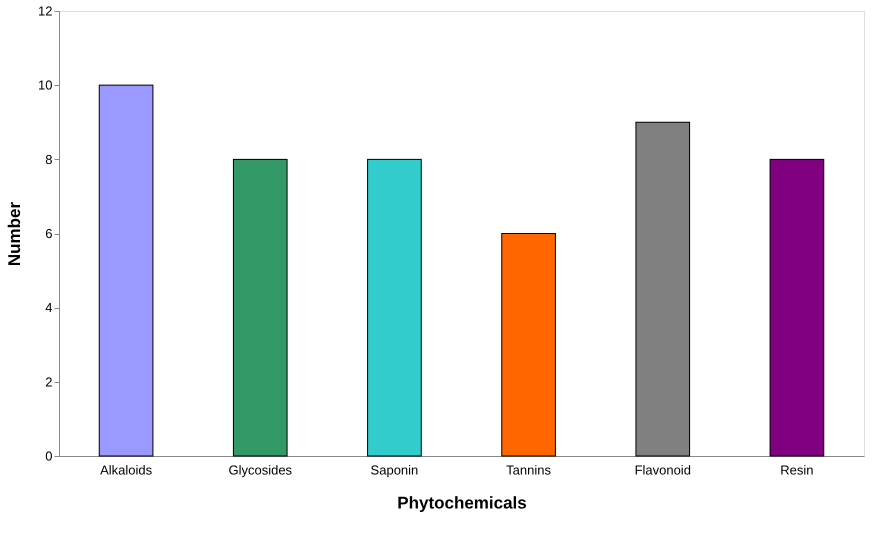 The image size is (892, 549). I want to click on y-tick-label: 8, so click(48, 159).